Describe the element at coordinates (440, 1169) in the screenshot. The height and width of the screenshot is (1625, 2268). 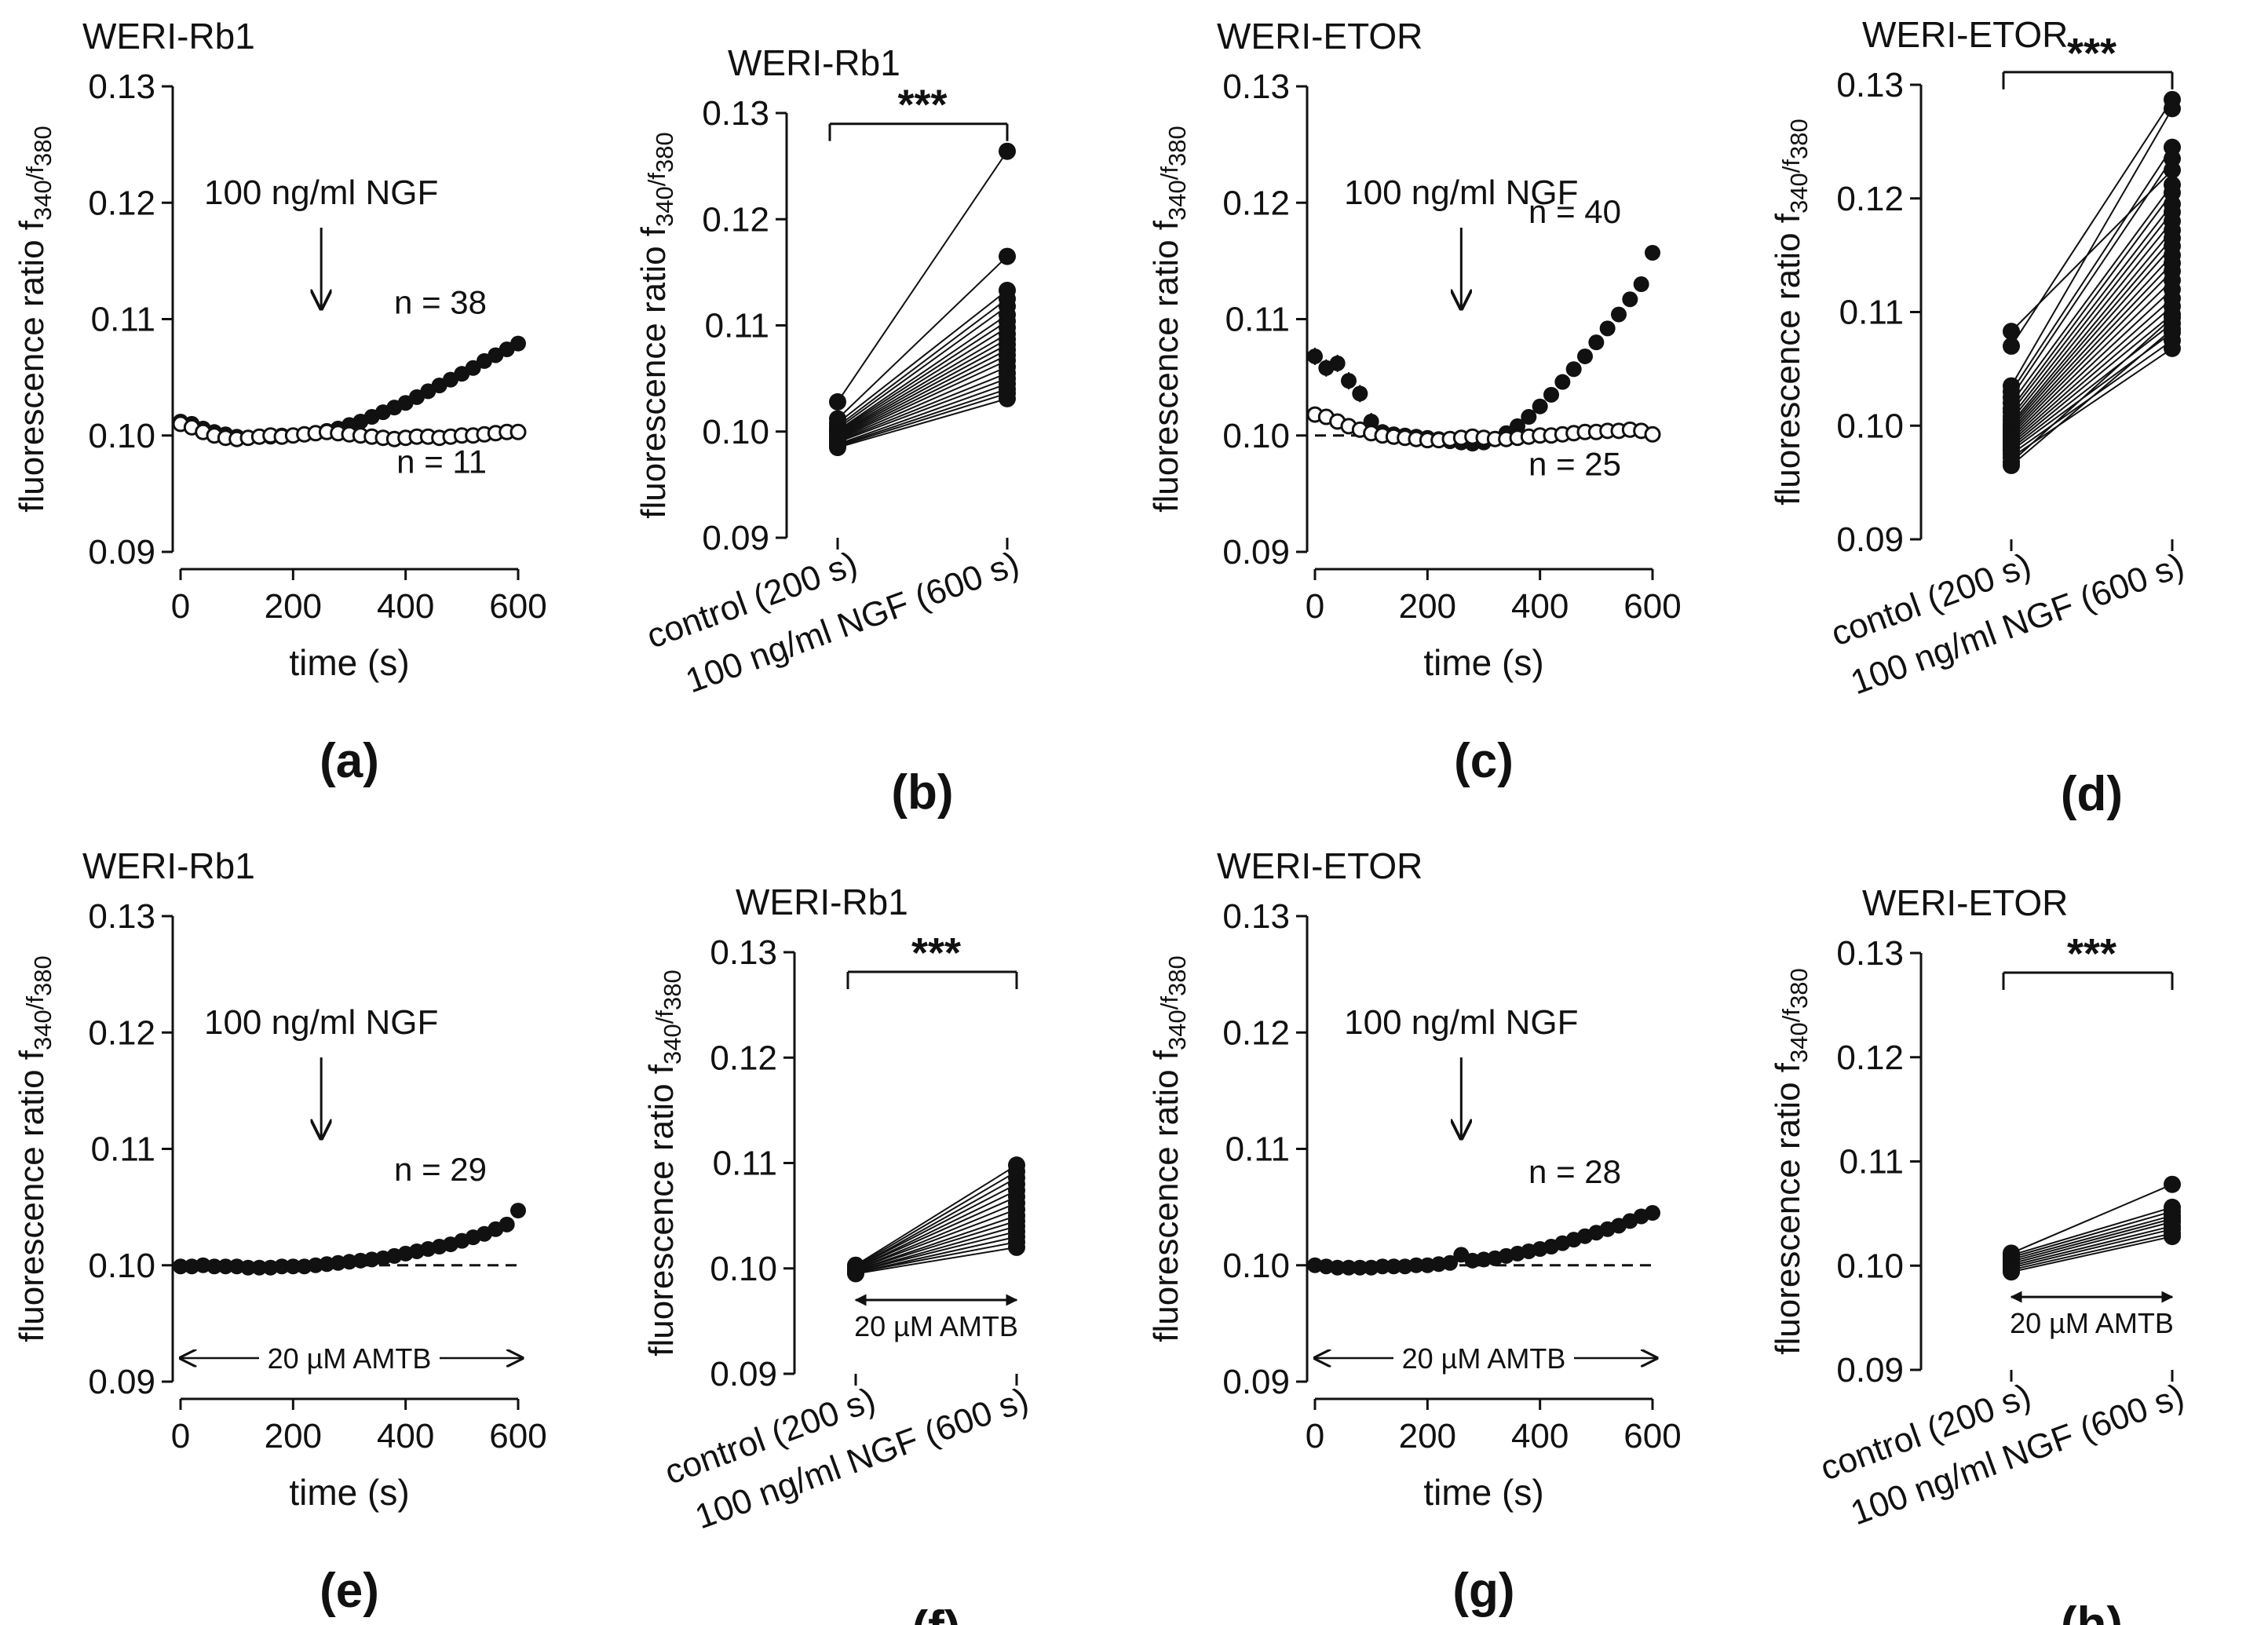
I see `n-label: n = 29` at that location.